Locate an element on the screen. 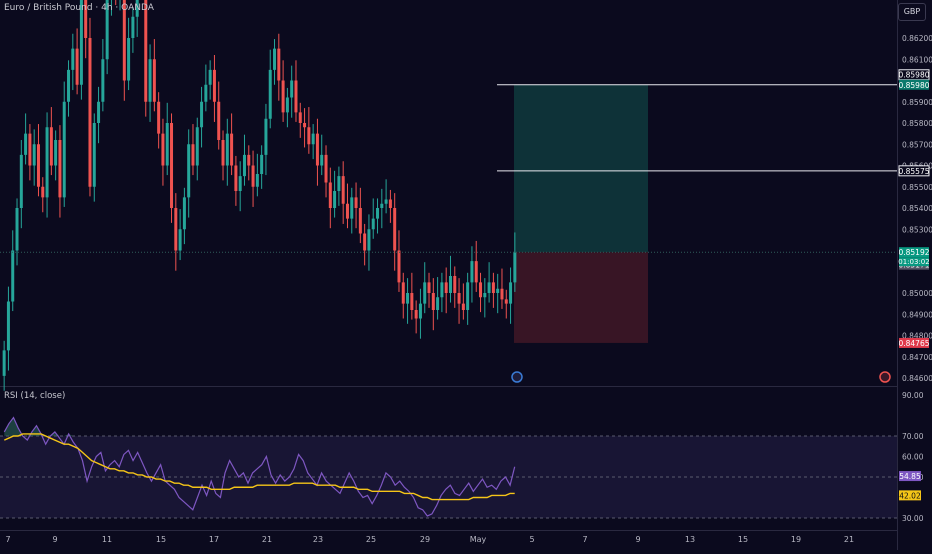  earnings-marker-icon is located at coordinates (517, 377).